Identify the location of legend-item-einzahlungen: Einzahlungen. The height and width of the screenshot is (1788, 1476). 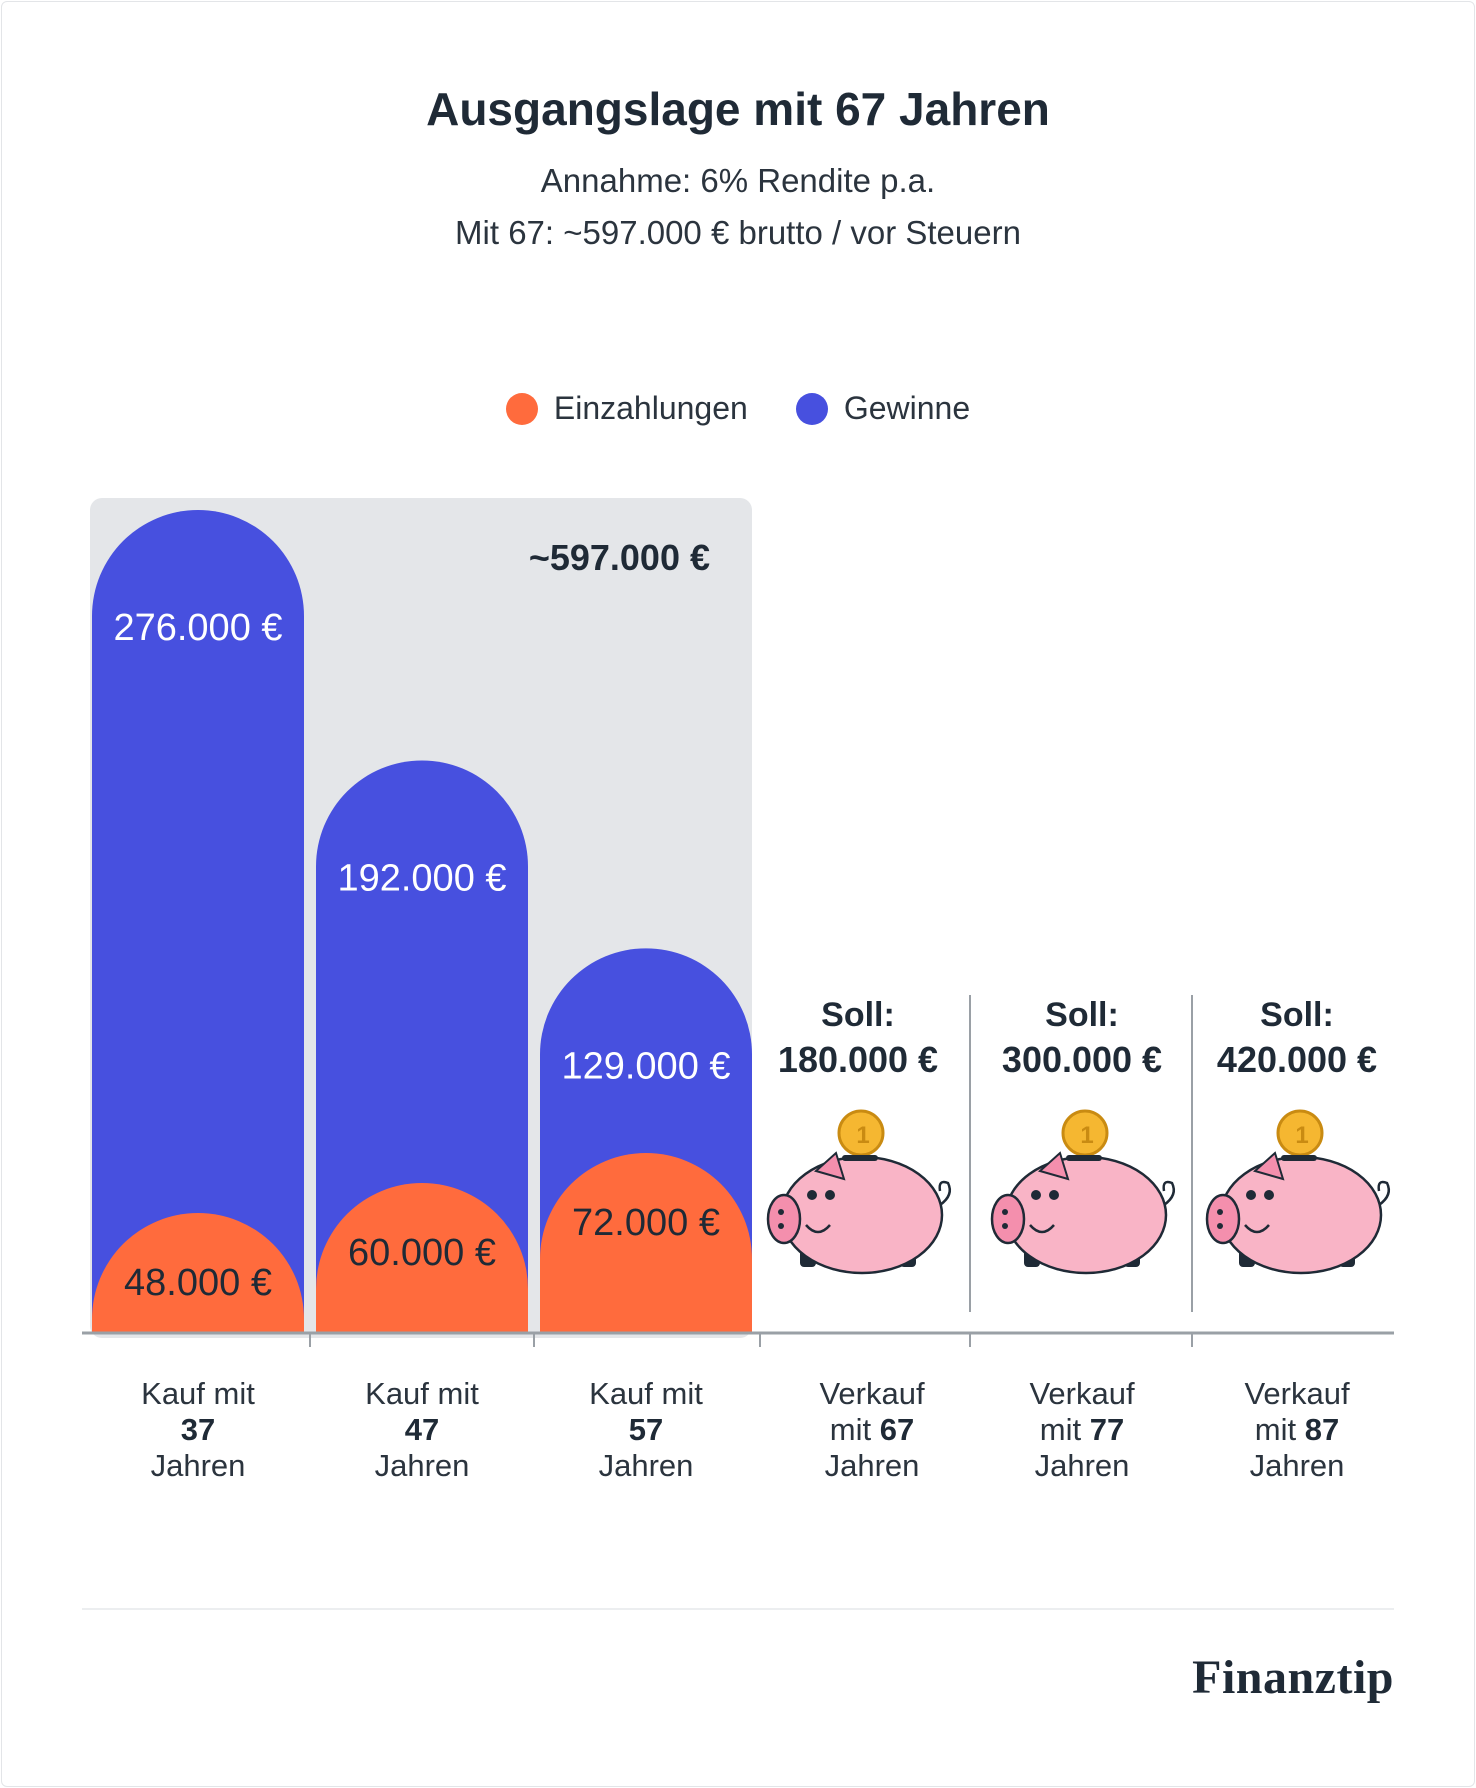
(626, 408).